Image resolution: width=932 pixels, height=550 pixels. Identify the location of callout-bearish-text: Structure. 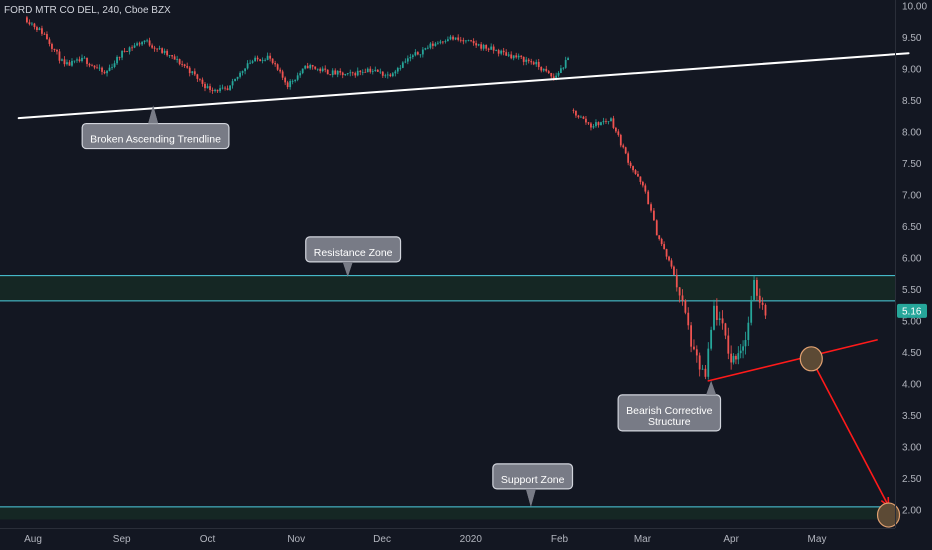
(669, 422).